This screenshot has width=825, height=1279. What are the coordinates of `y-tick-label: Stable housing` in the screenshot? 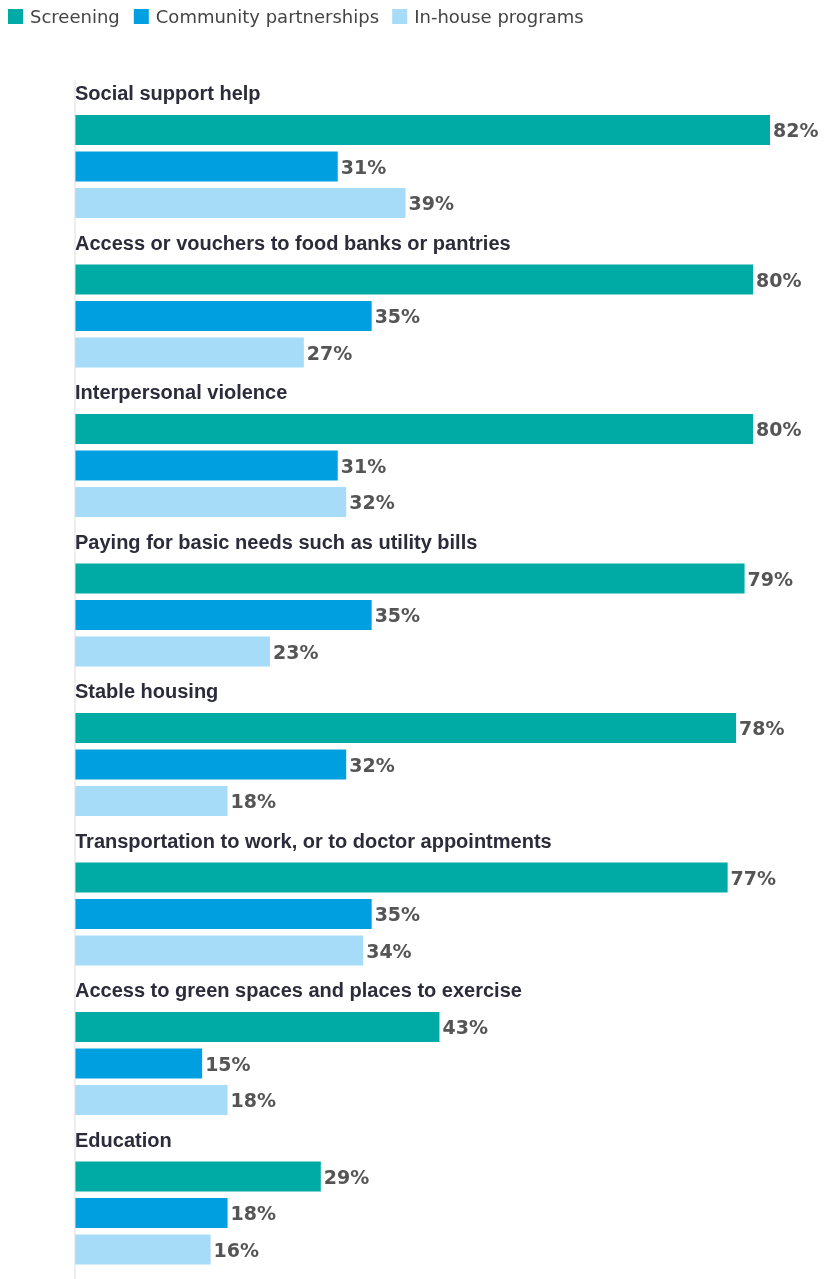 It's located at (147, 691).